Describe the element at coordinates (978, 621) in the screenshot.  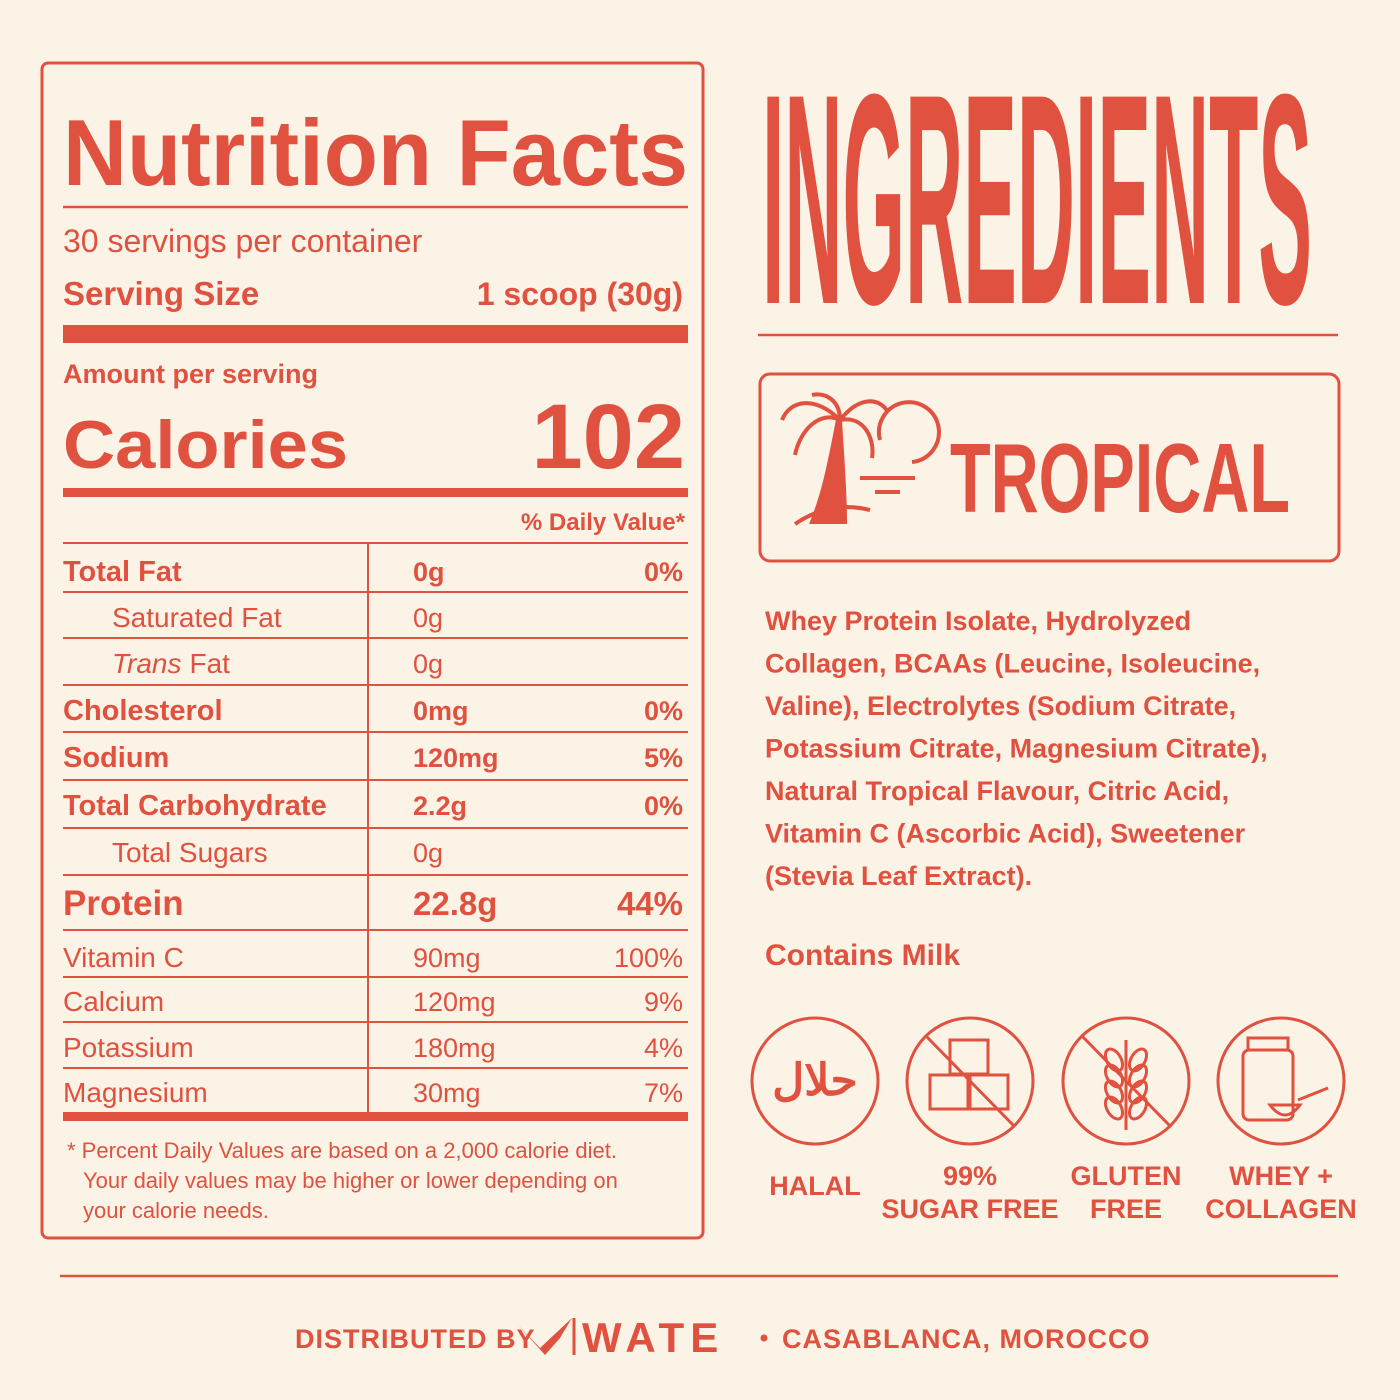
I see `ingredient-line: Whey Protein Isolate, Hydrolyzed` at that location.